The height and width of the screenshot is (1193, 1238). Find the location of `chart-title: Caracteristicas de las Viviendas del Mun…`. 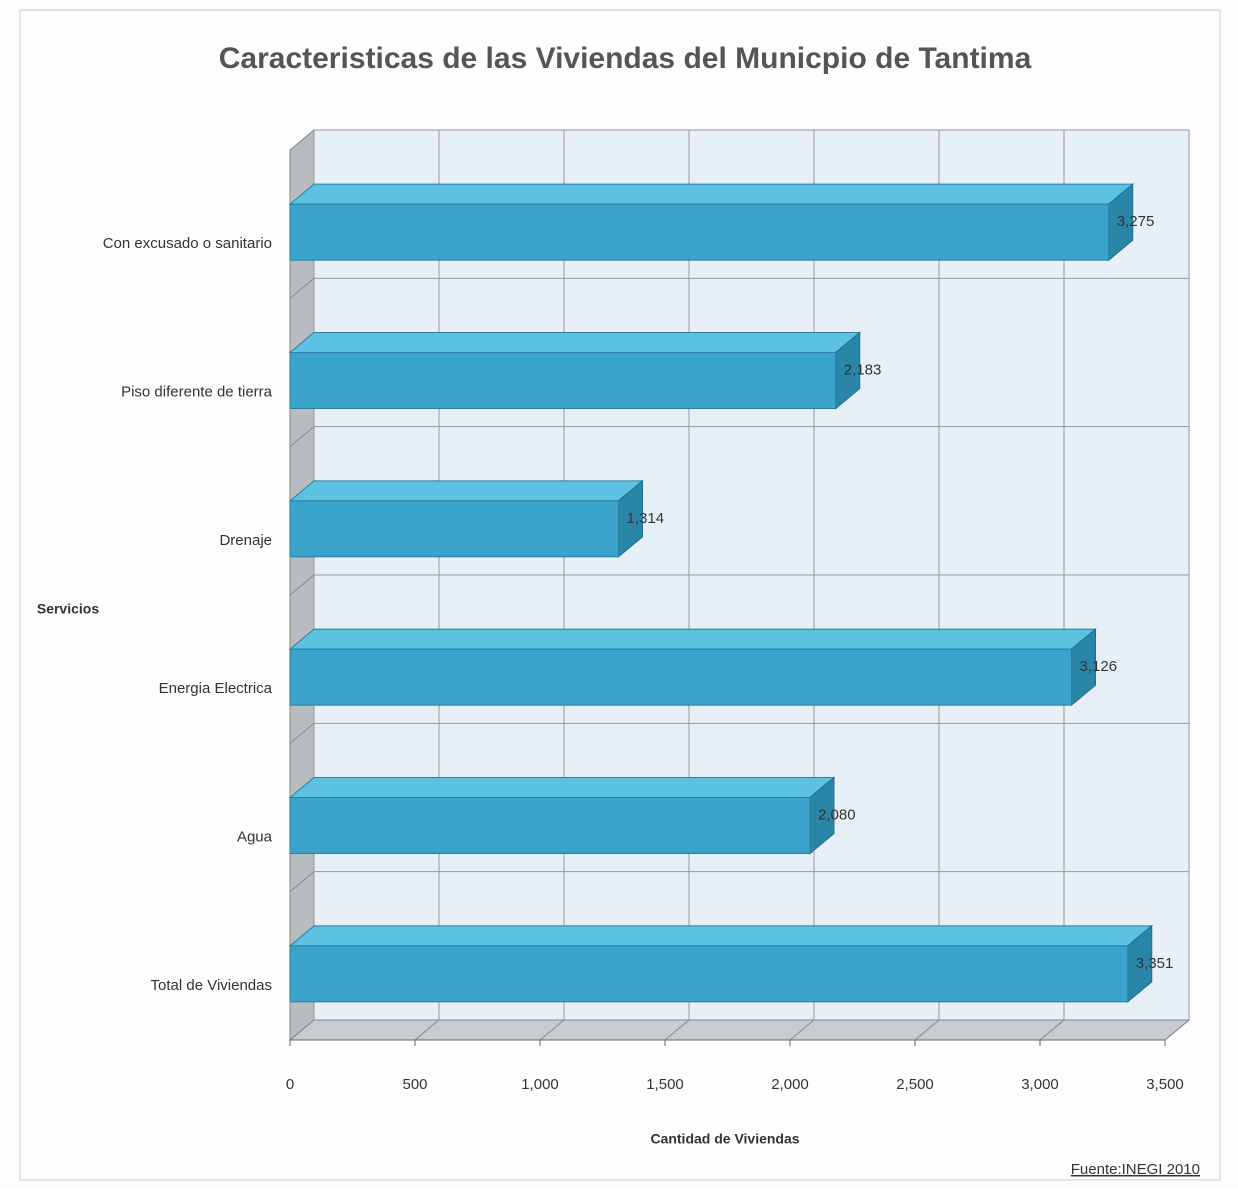

chart-title: Caracteristicas de las Viviendas del Mun… is located at coordinates (625, 58).